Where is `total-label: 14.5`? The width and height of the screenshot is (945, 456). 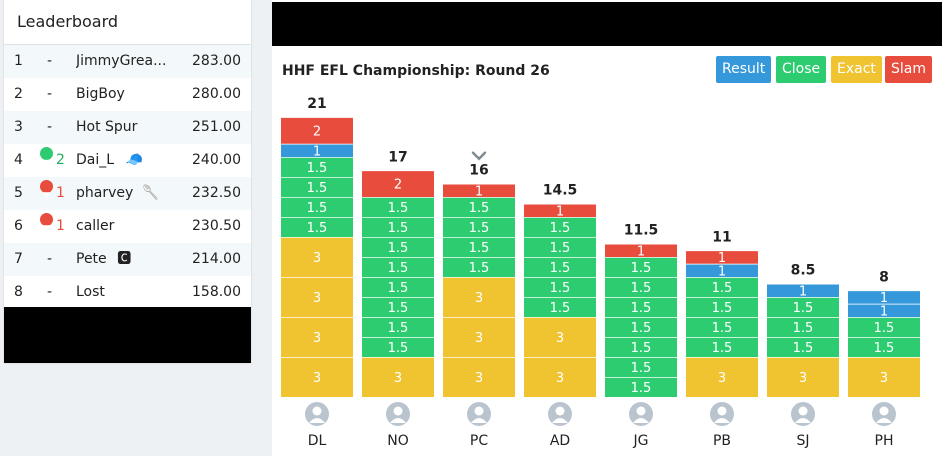
total-label: 14.5 is located at coordinates (560, 191).